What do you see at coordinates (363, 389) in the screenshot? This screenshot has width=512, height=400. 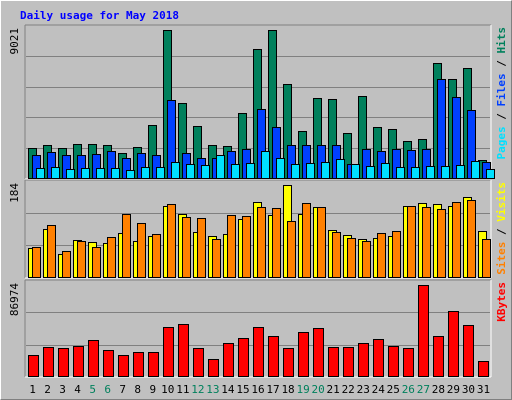 I see `x-tick-label: 23` at bounding box center [363, 389].